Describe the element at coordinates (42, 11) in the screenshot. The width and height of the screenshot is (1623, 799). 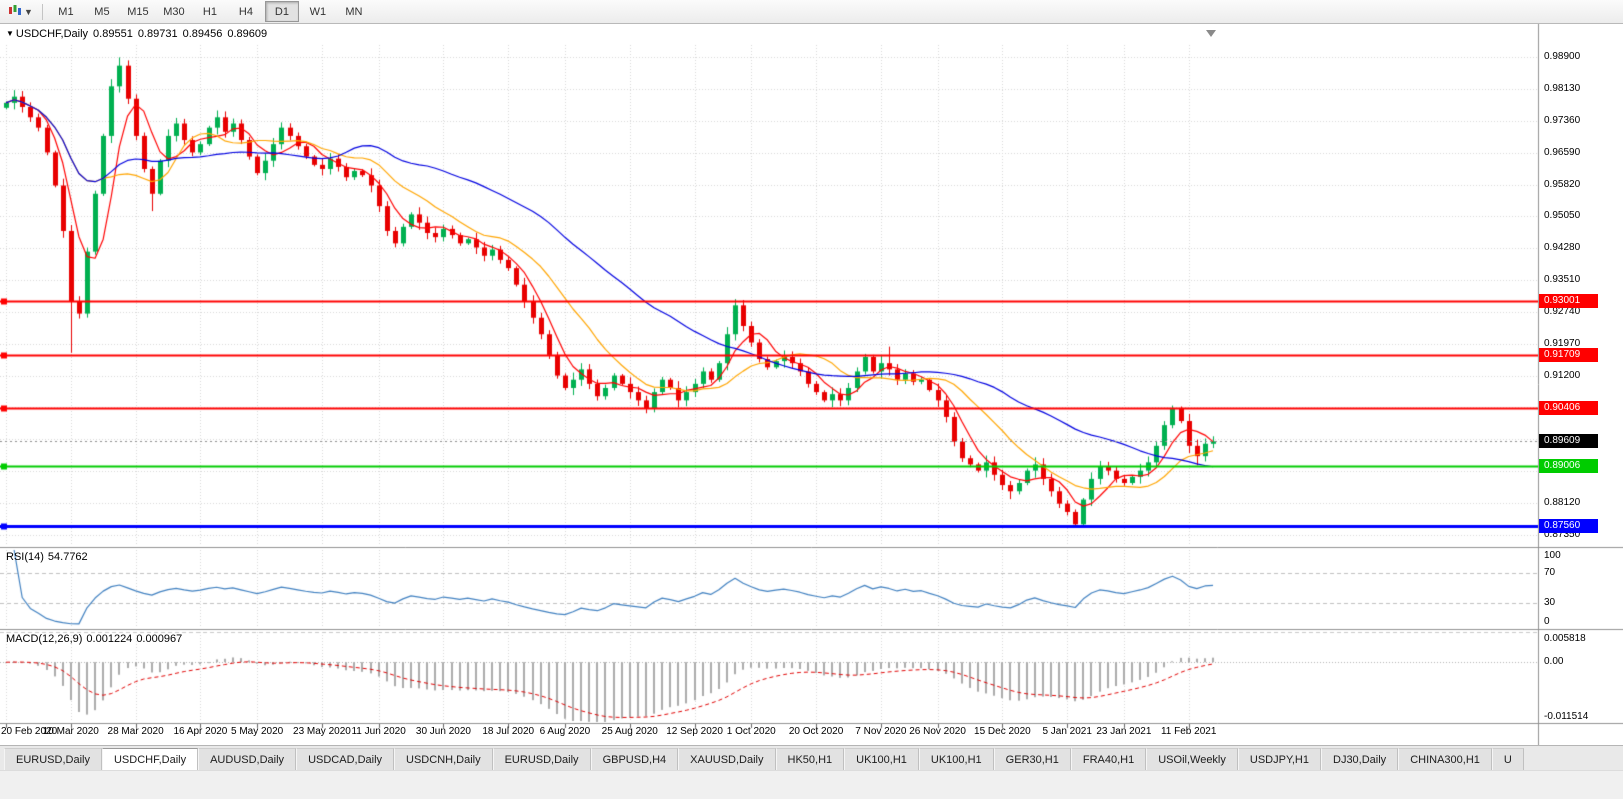
I see `toolbar-separator` at that location.